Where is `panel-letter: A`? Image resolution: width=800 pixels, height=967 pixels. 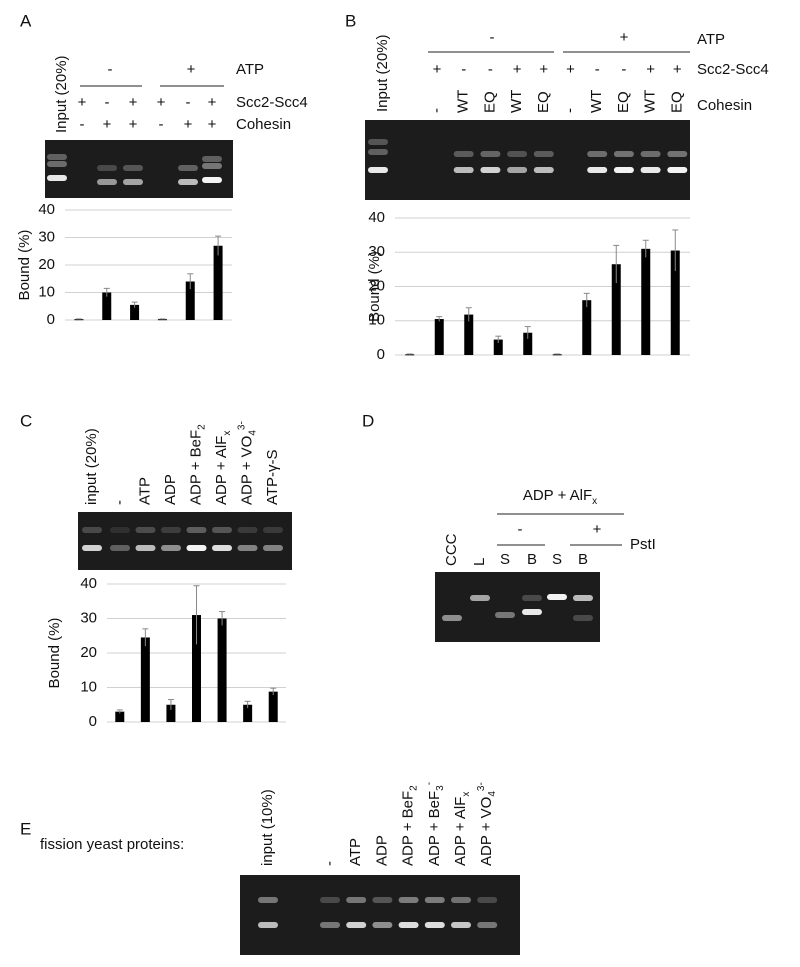 panel-letter: A is located at coordinates (26, 20).